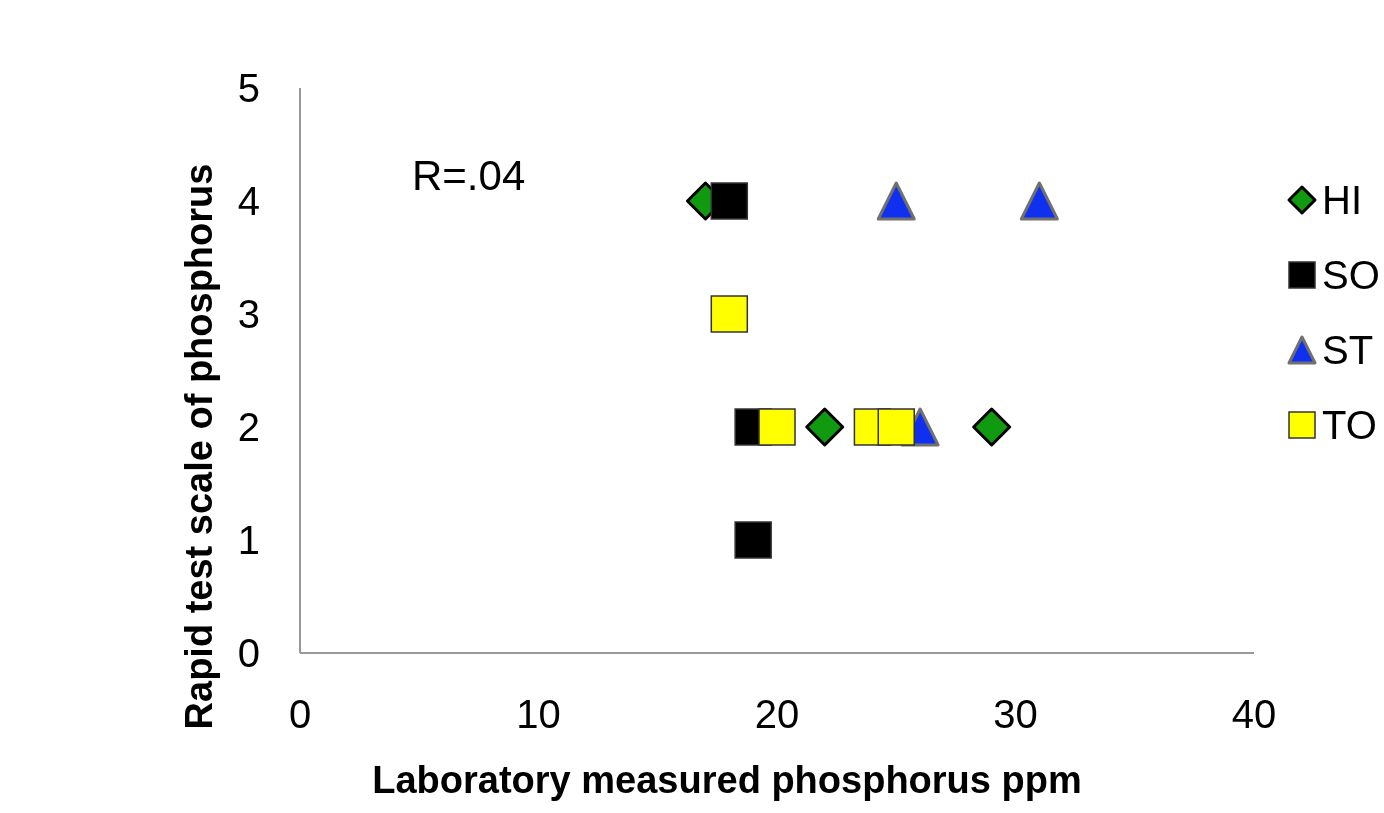 The width and height of the screenshot is (1384, 813). Describe the element at coordinates (727, 780) in the screenshot. I see `x-axis-title: Laboratory measured phosphorus ppm` at that location.